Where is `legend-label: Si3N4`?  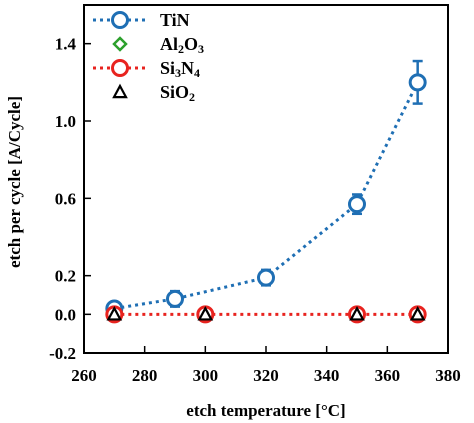
legend-label: Si3N4 is located at coordinates (180, 69).